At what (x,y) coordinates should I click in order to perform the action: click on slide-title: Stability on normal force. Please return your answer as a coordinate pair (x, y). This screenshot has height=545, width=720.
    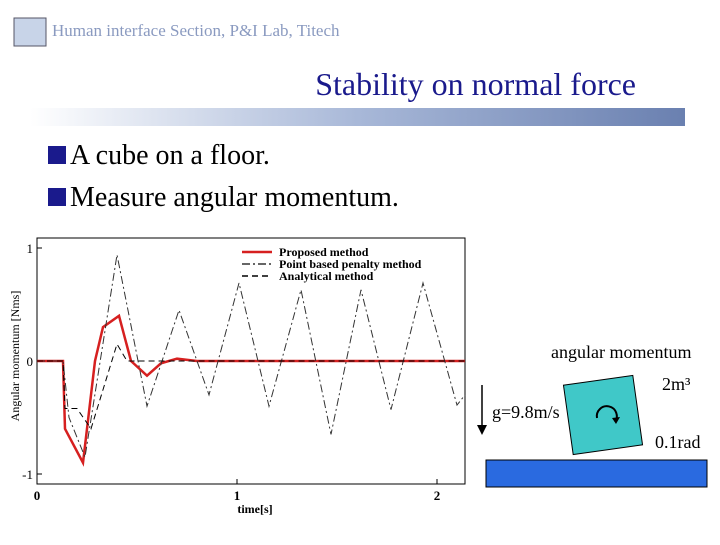
    Looking at the image, I should click on (475, 84).